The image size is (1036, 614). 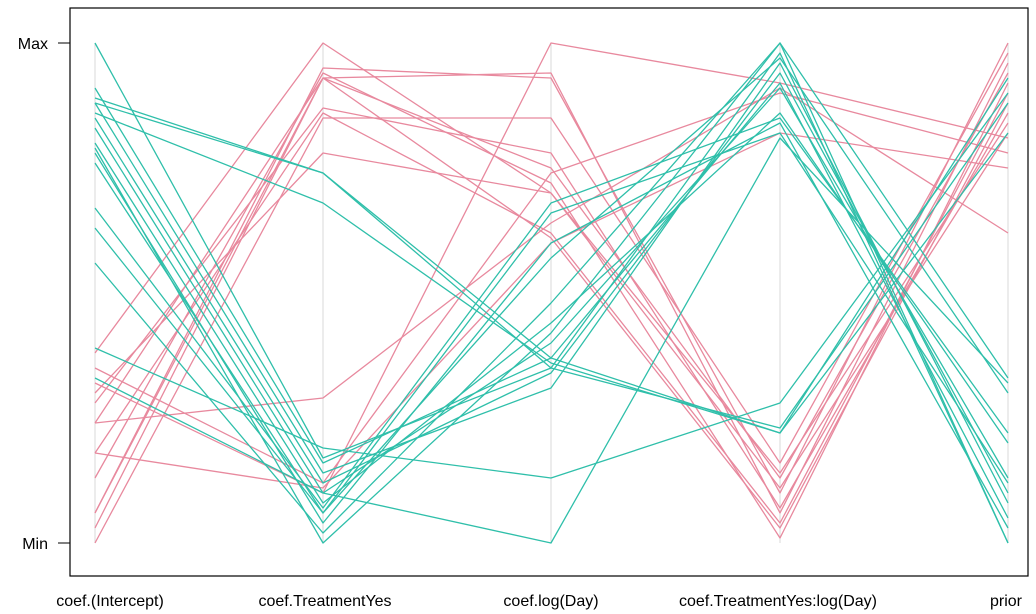 I want to click on x-axis-label-2: coef.log(Day), so click(x=550, y=601).